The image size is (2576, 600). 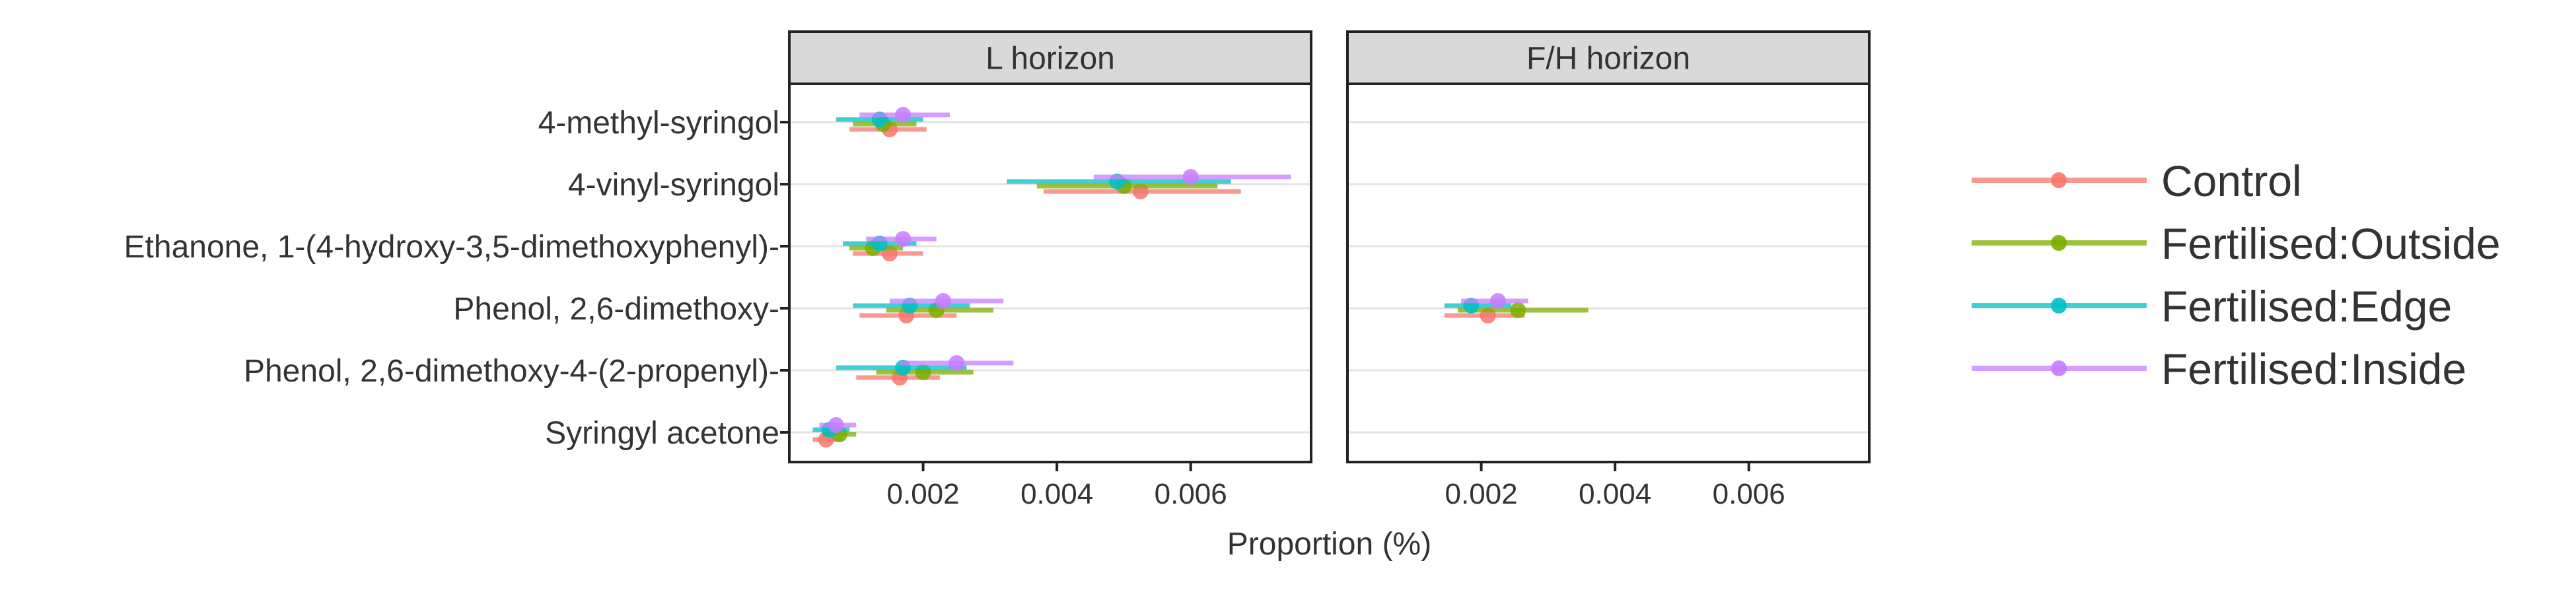 What do you see at coordinates (2331, 243) in the screenshot?
I see `legend-label: Fertilised:Outside` at bounding box center [2331, 243].